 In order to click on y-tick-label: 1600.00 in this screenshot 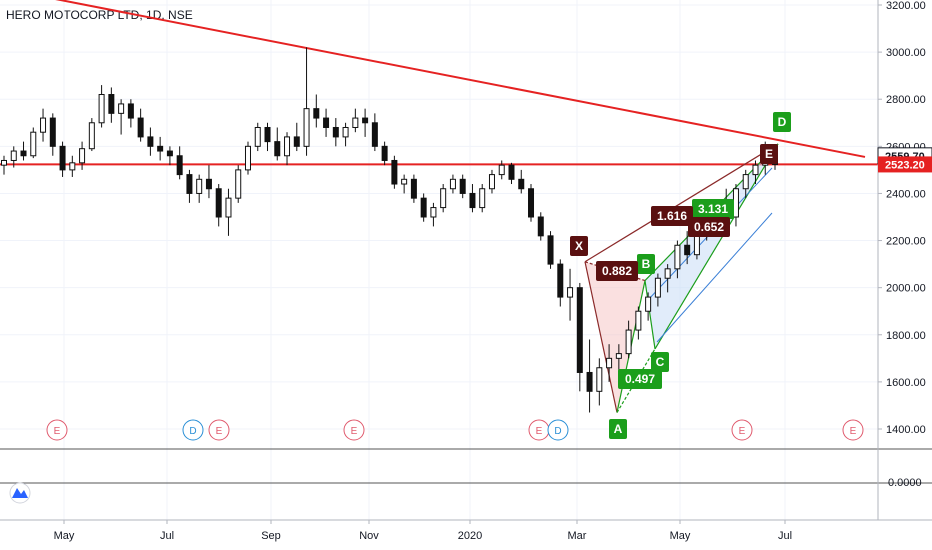, I will do `click(906, 383)`.